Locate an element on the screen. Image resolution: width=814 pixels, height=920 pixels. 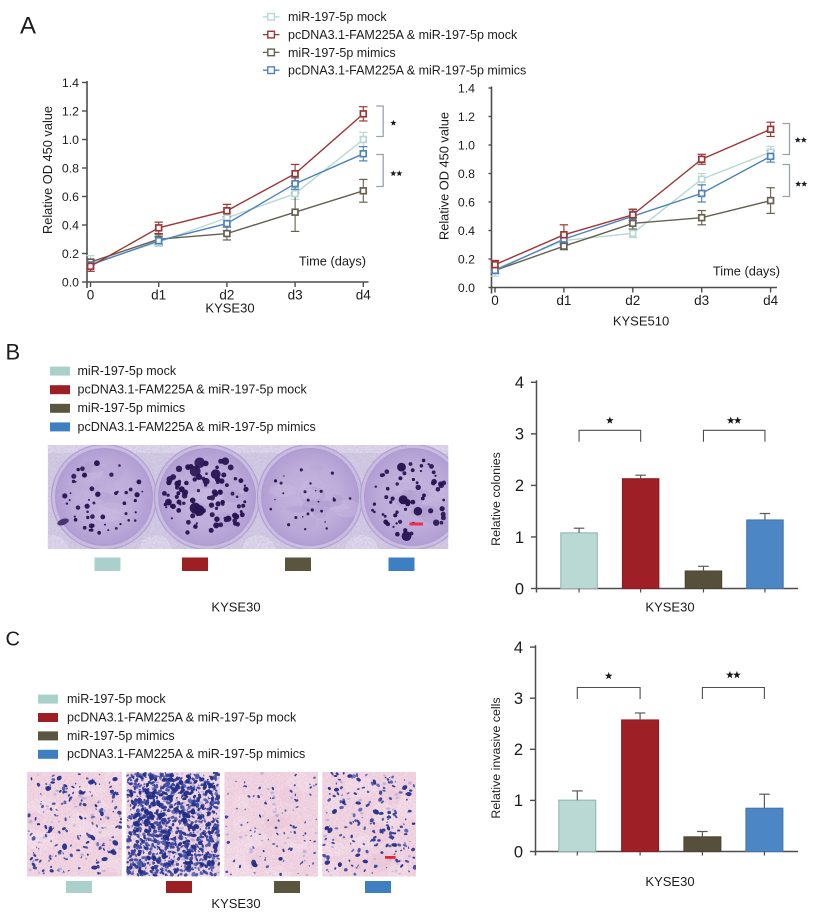
svg-text: C is located at coordinates (13, 640).